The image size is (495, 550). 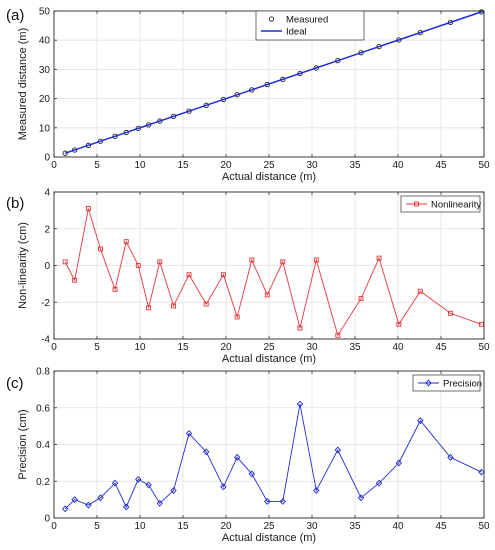 I want to click on legend: Precision, so click(x=447, y=383).